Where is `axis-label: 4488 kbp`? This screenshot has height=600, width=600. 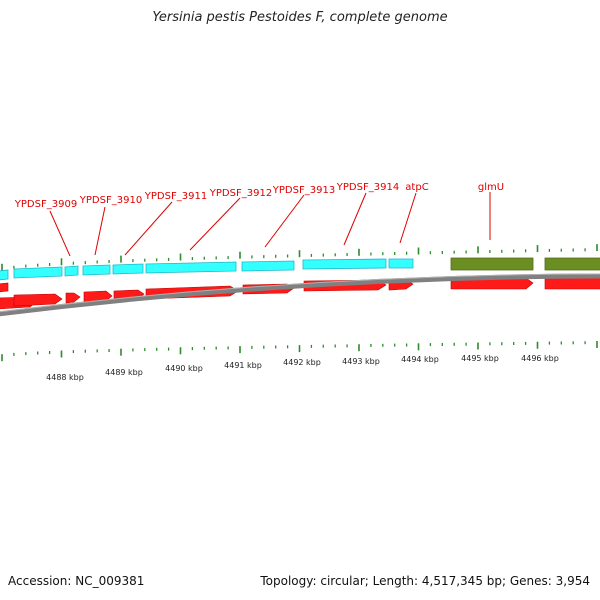
axis-label: 4488 kbp is located at coordinates (65, 377).